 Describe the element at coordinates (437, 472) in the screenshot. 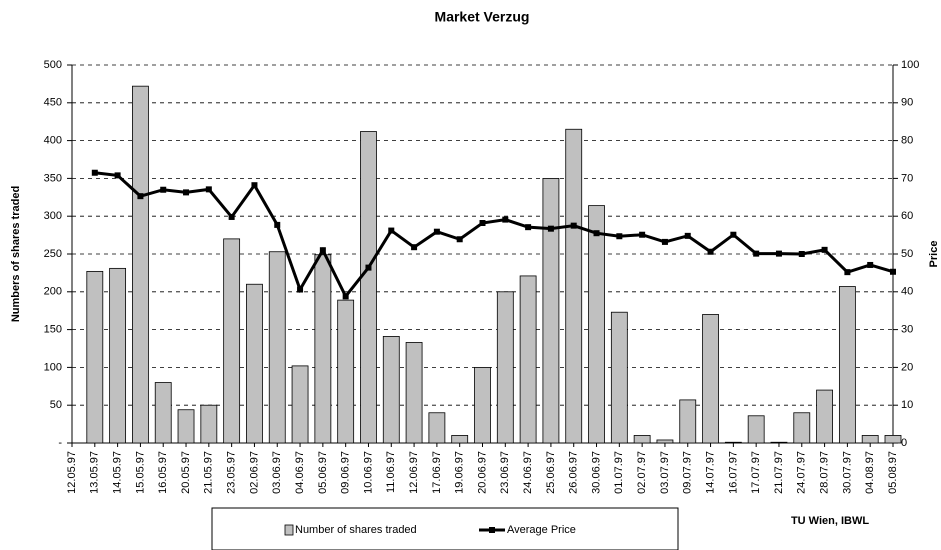

I see `x-tick-label: 17.06.97` at that location.